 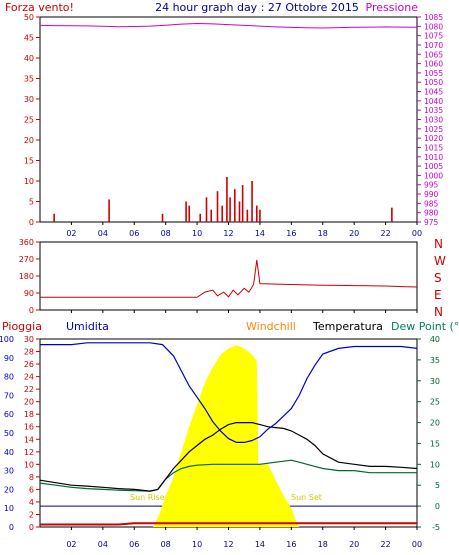 What do you see at coordinates (31, 514) in the screenshot?
I see `rain-tick-label: 2` at bounding box center [31, 514].